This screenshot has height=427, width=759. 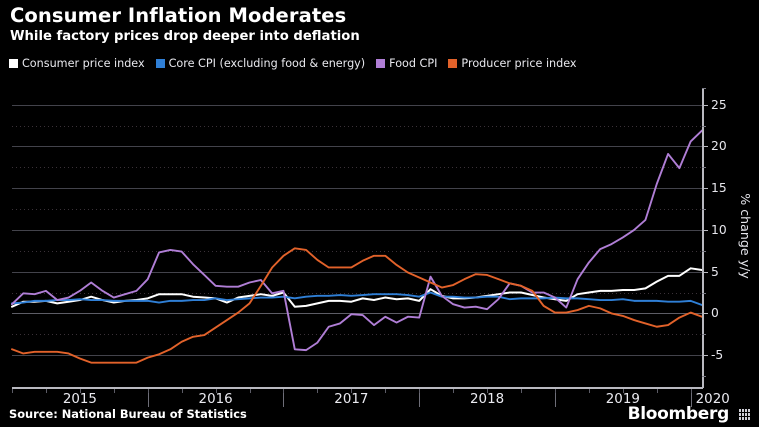 I want to click on top-divider, so click(x=379, y=1).